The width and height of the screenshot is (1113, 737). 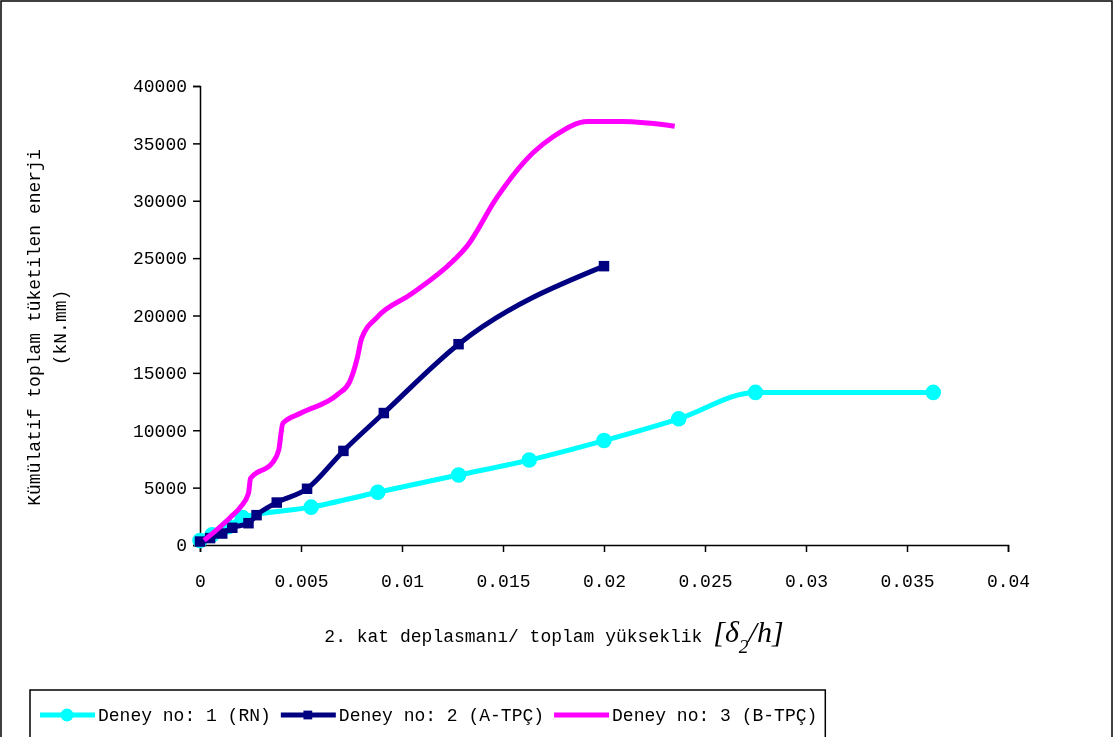 I want to click on x-tick-label: 0.035, so click(x=907, y=581).